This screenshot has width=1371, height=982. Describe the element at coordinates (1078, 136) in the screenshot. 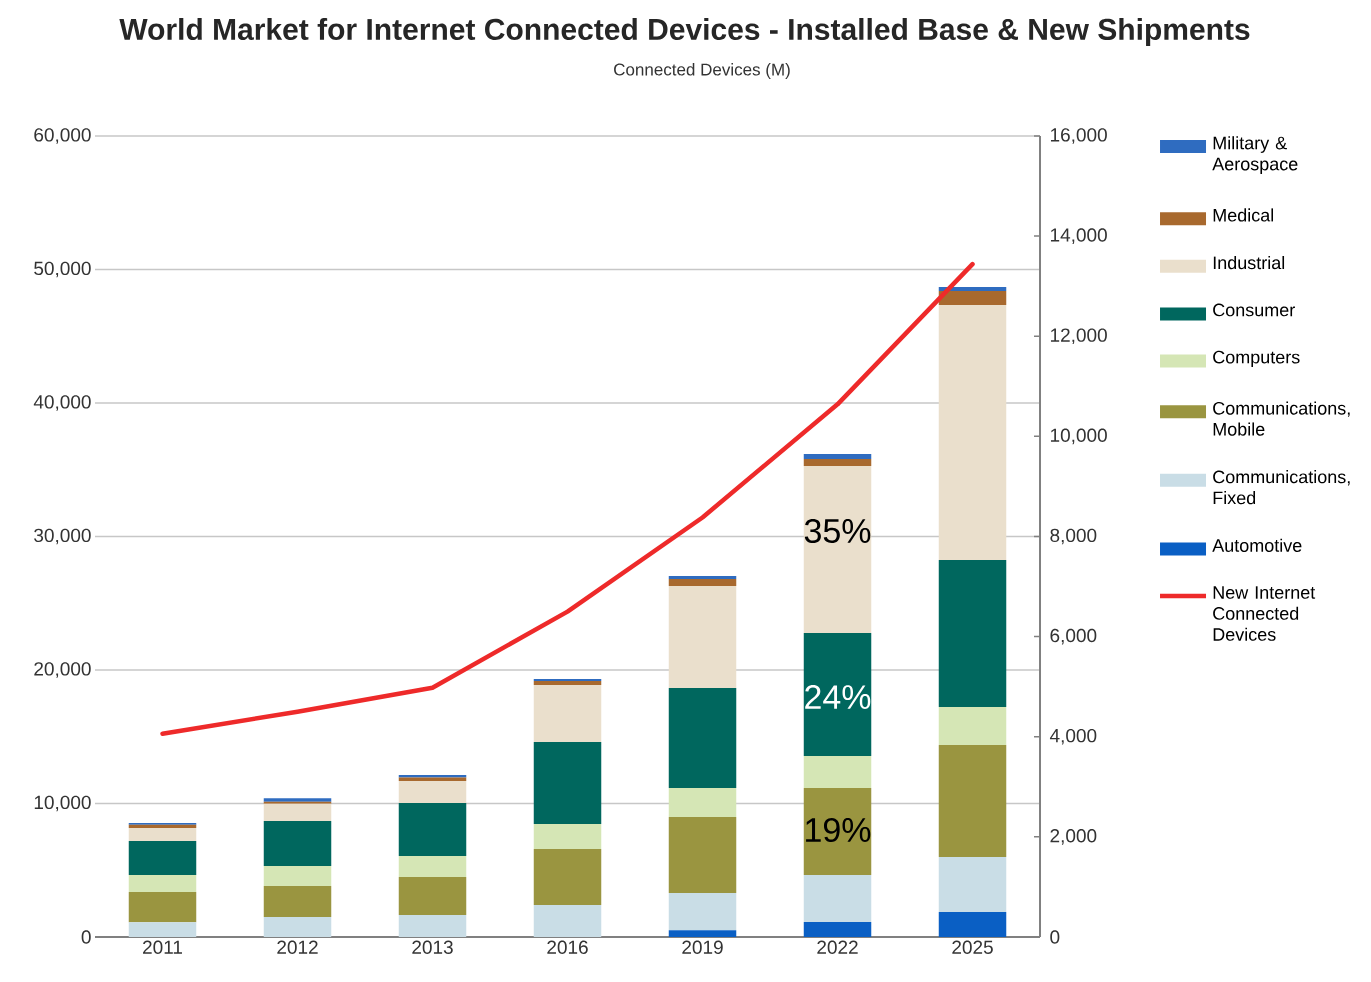

I see `y2-tick-label: 16,000` at that location.